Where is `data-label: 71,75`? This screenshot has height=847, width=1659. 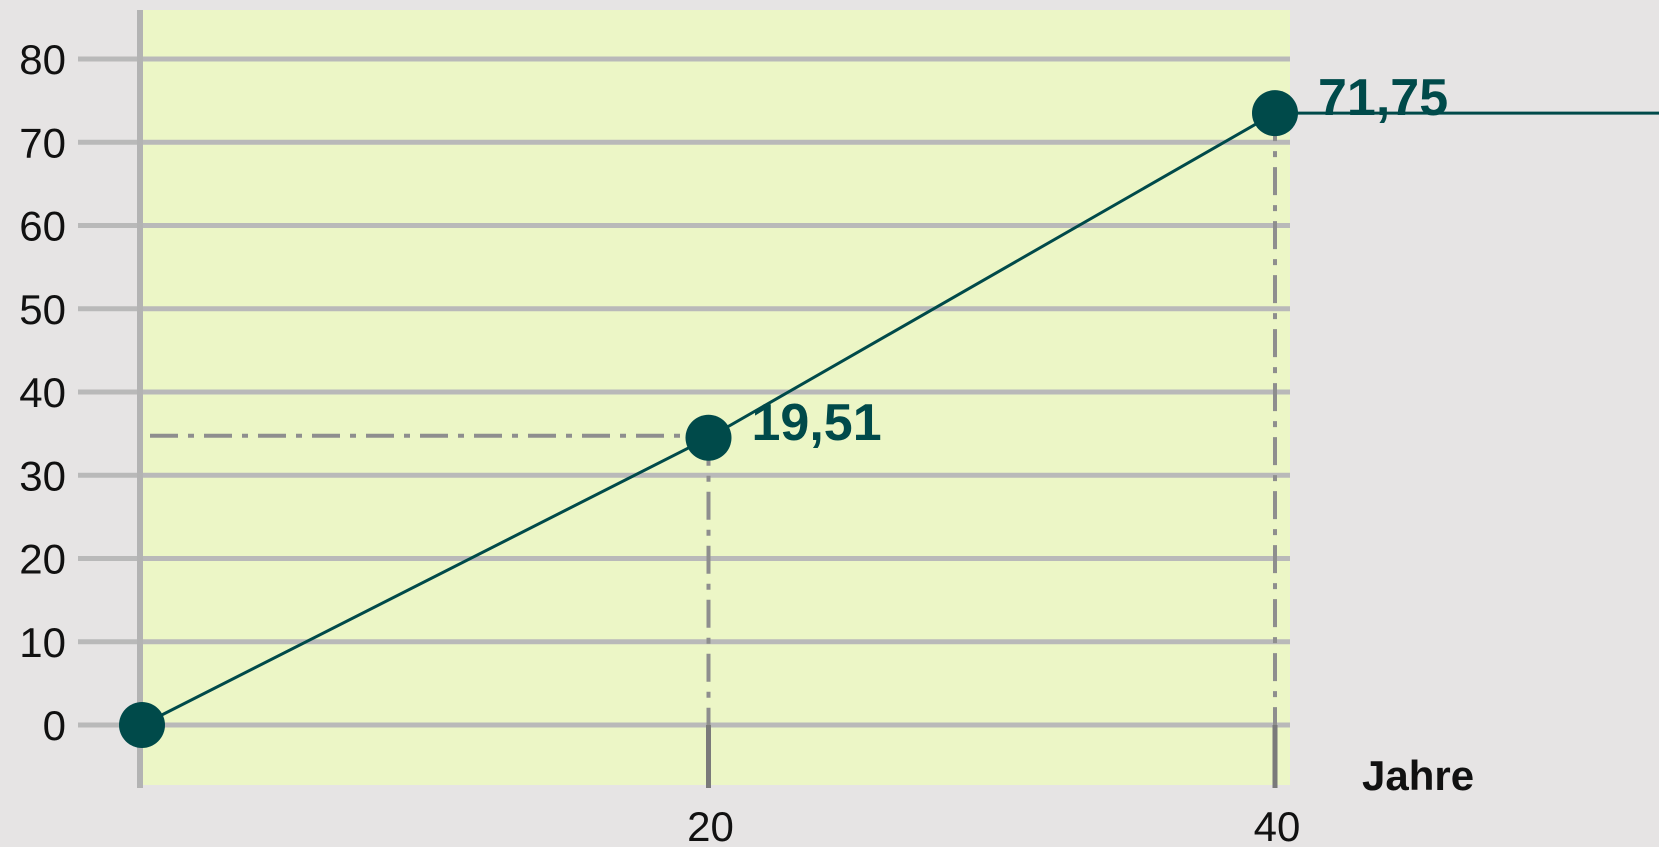 data-label: 71,75 is located at coordinates (1383, 98).